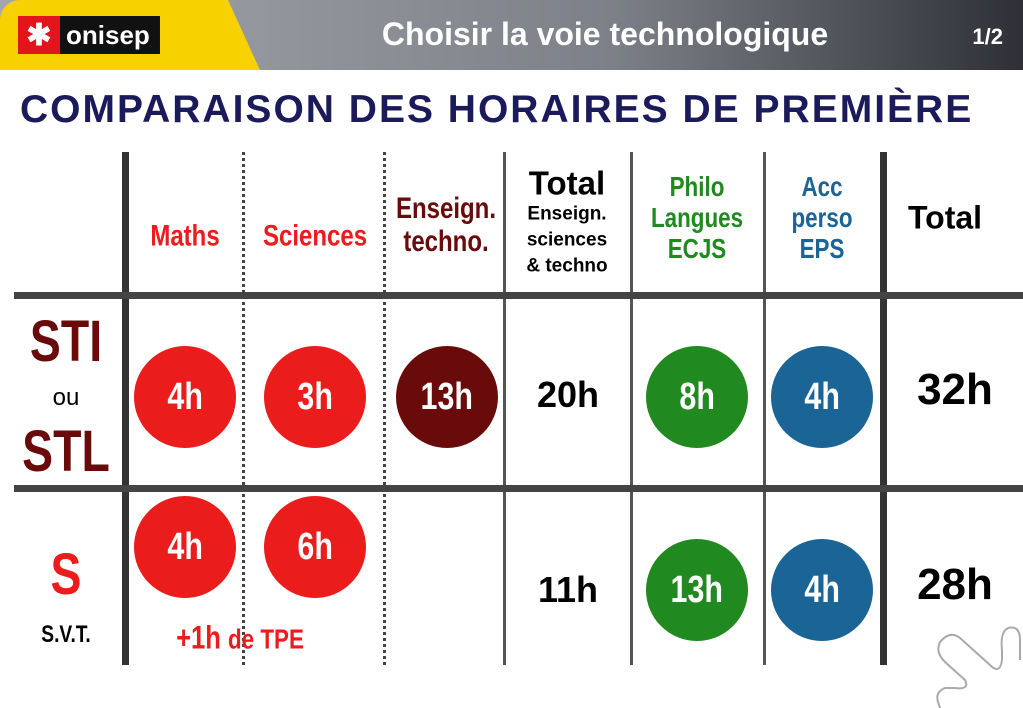 This screenshot has height=708, width=1023. Describe the element at coordinates (315, 397) in the screenshot. I see `hours-sciences: 3h` at that location.